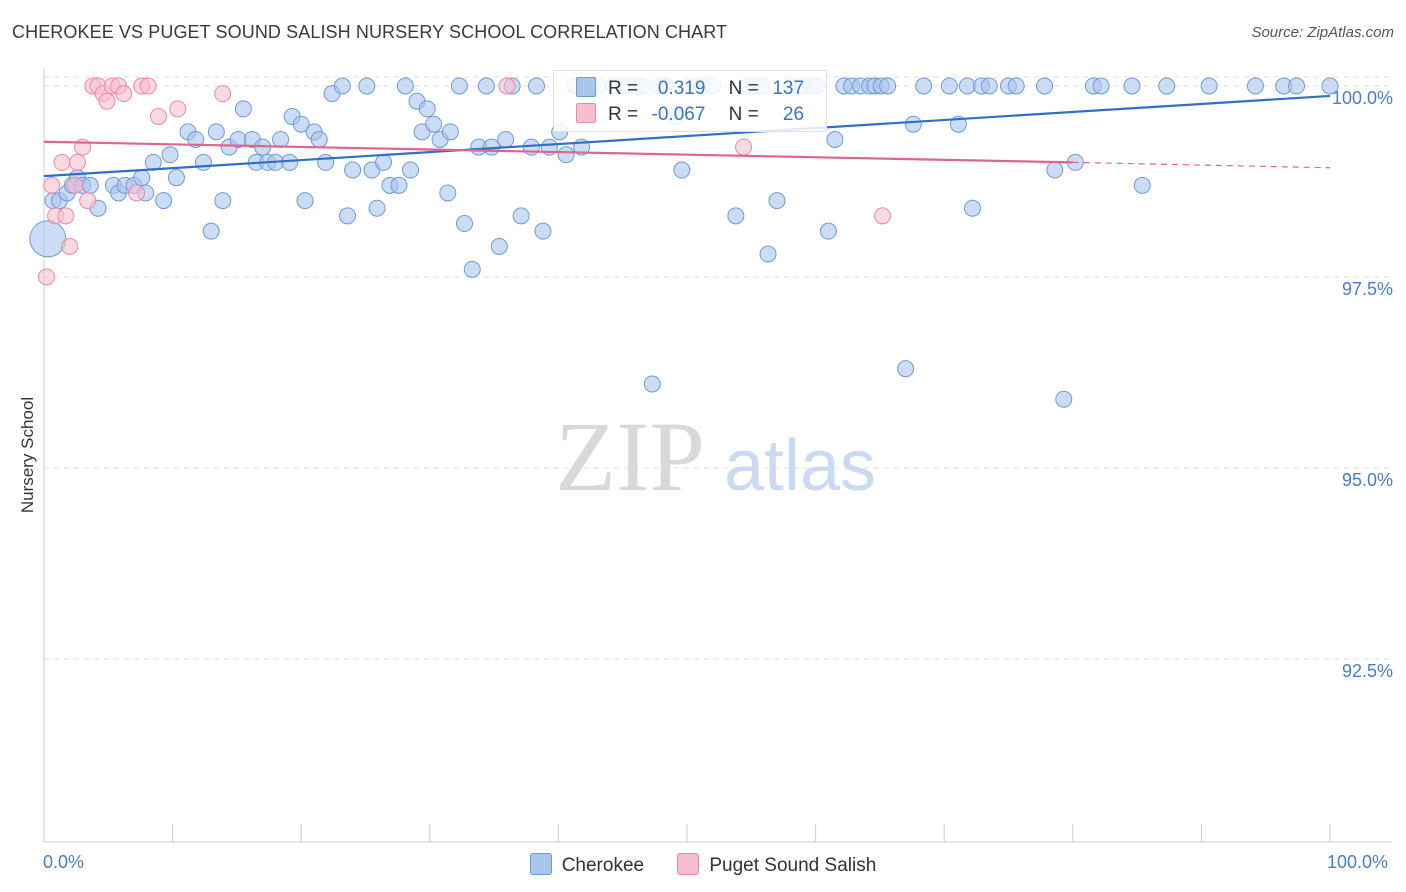  Describe the element at coordinates (788, 88) in the screenshot. I see `cherokee-n-value: 137` at that location.